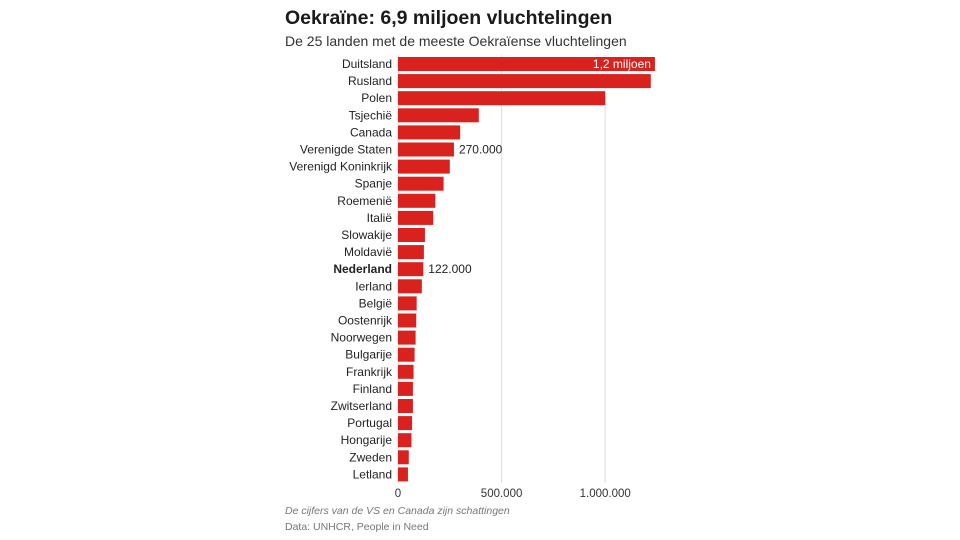 This screenshot has width=960, height=540. Describe the element at coordinates (370, 81) in the screenshot. I see `y-category-label: Rusland` at that location.